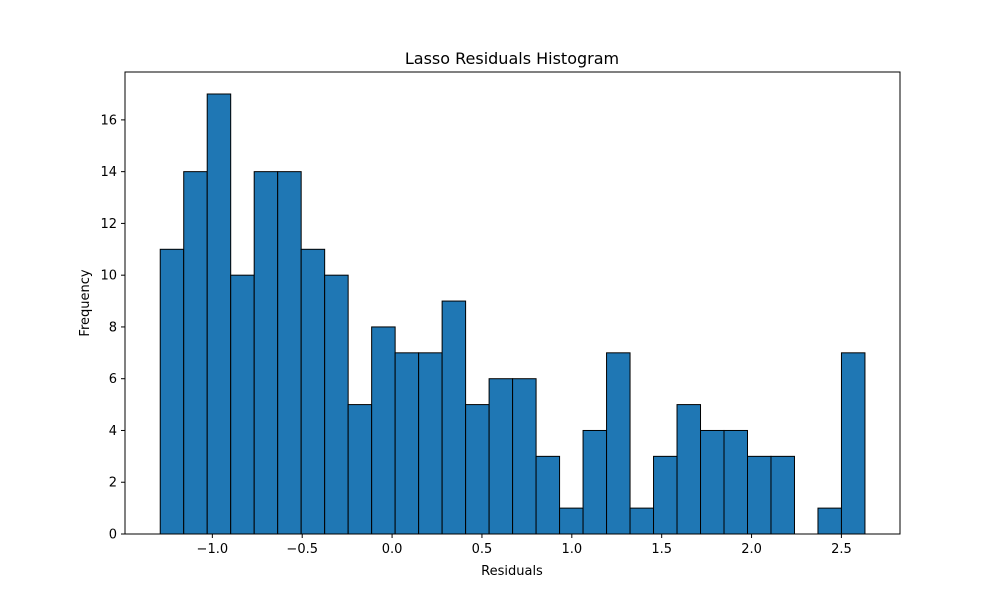 This screenshot has height=600, width=1000. Describe the element at coordinates (512, 571) in the screenshot. I see `x-axis-label: Residuals` at that location.